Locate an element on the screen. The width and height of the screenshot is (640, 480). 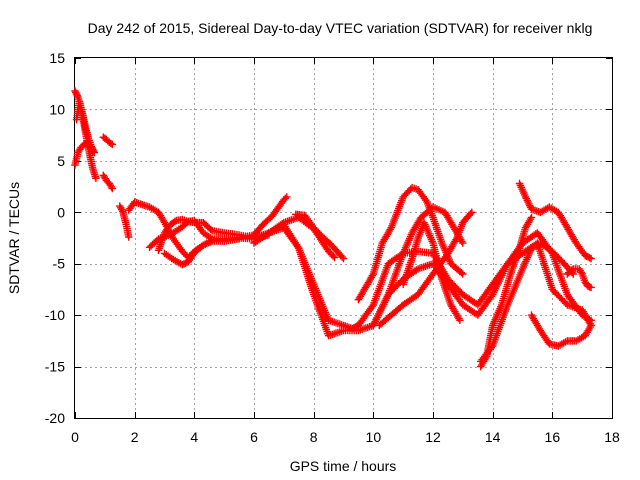
y-tick-label: -15 is located at coordinates (55, 367).